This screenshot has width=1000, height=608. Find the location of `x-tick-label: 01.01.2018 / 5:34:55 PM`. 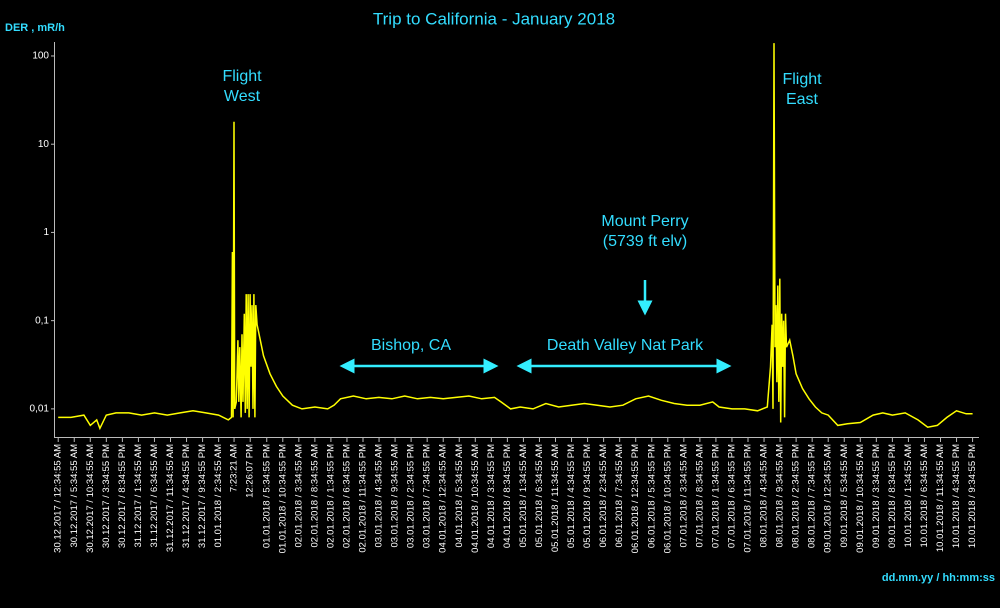

x-tick-label: 01.01.2018 / 5:34:55 PM is located at coordinates (266, 496).